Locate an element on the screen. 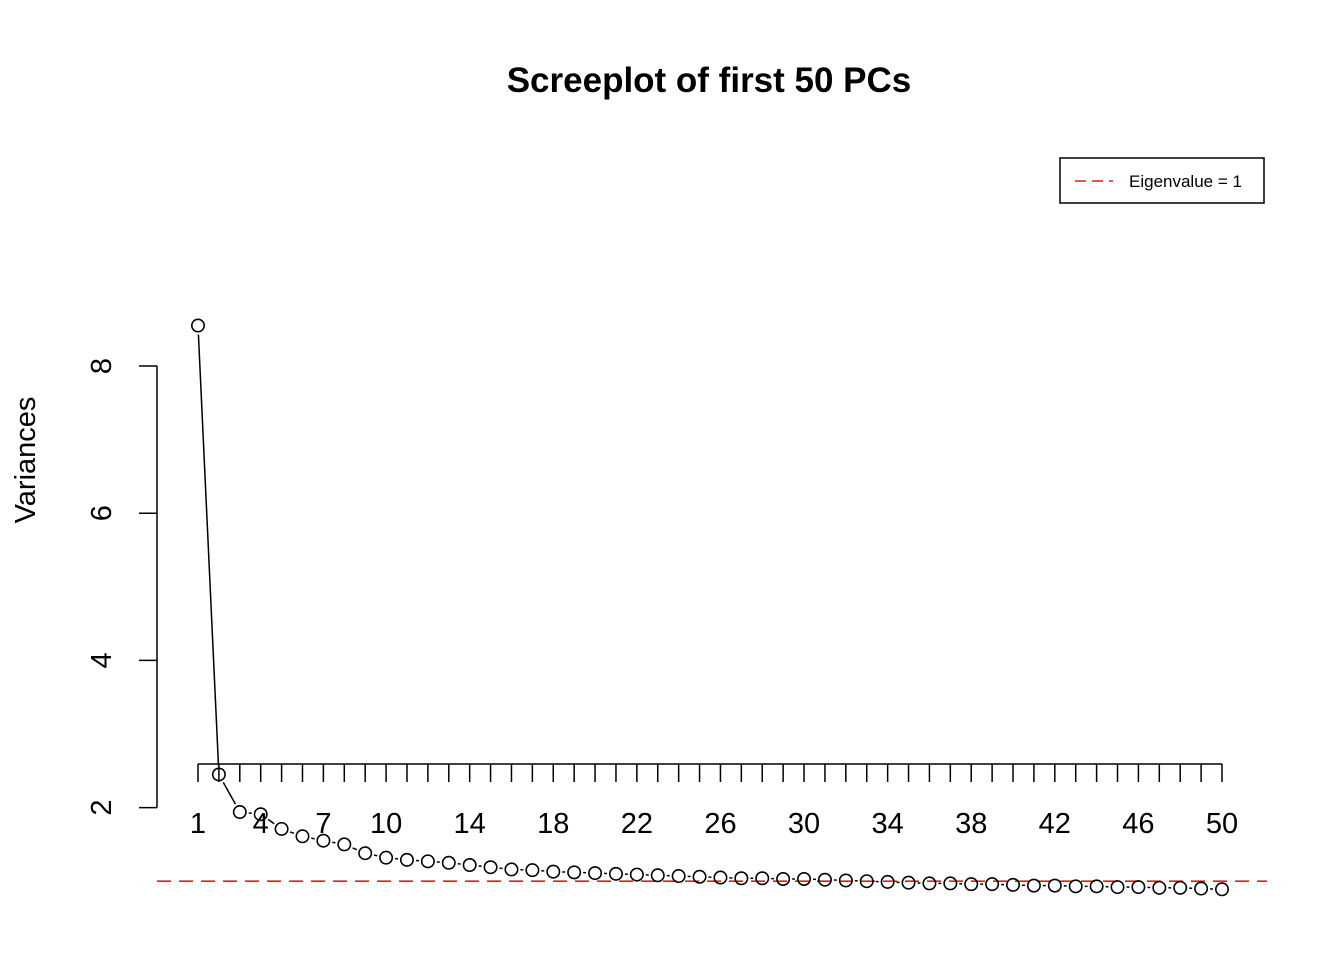 The image size is (1344, 960). y-tick-label: 6 is located at coordinates (102, 513).